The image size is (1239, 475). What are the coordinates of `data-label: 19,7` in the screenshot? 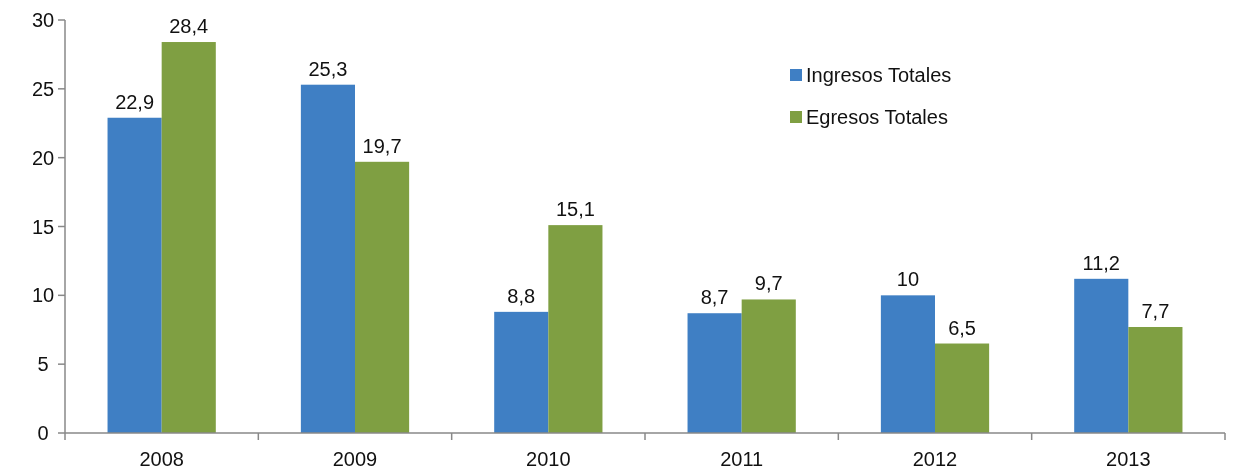 It's located at (382, 145).